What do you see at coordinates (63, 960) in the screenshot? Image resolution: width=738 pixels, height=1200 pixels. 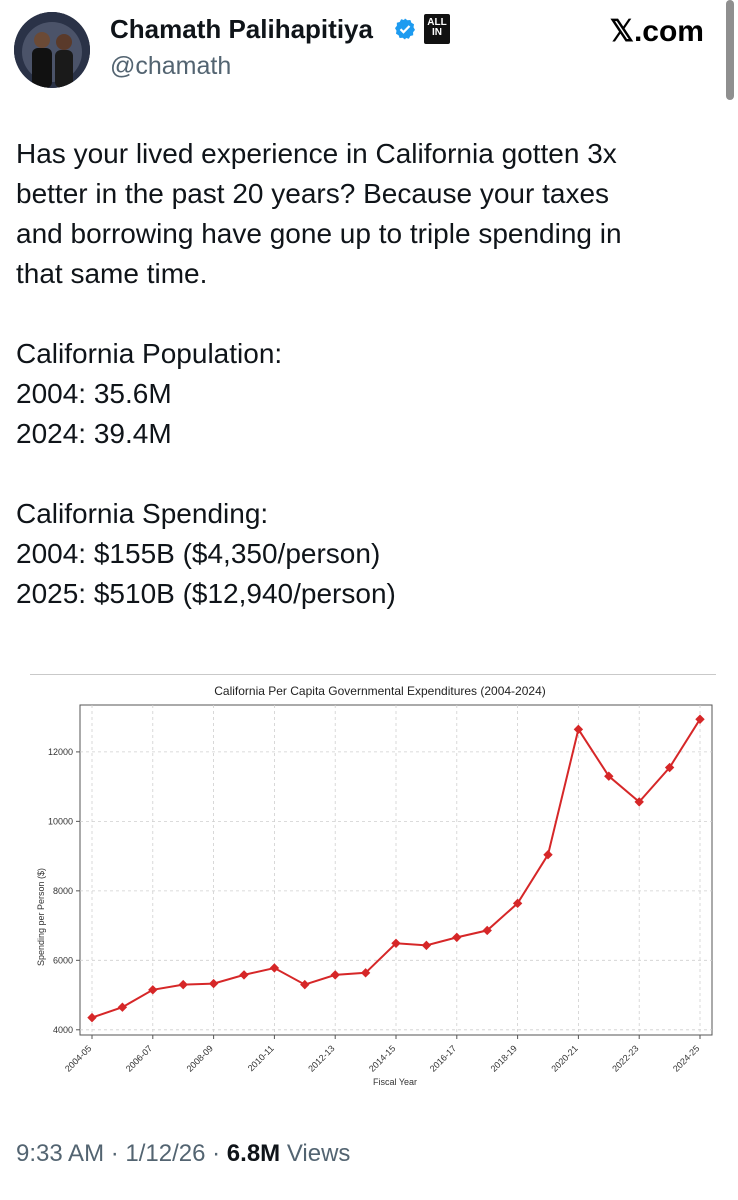 I see `y-tick-label: 6000` at bounding box center [63, 960].